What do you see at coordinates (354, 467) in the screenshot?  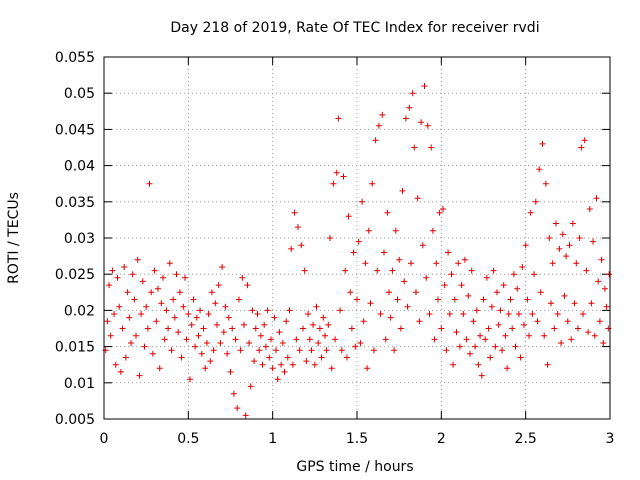 I see `x-axis-label: GPS time / hours` at bounding box center [354, 467].